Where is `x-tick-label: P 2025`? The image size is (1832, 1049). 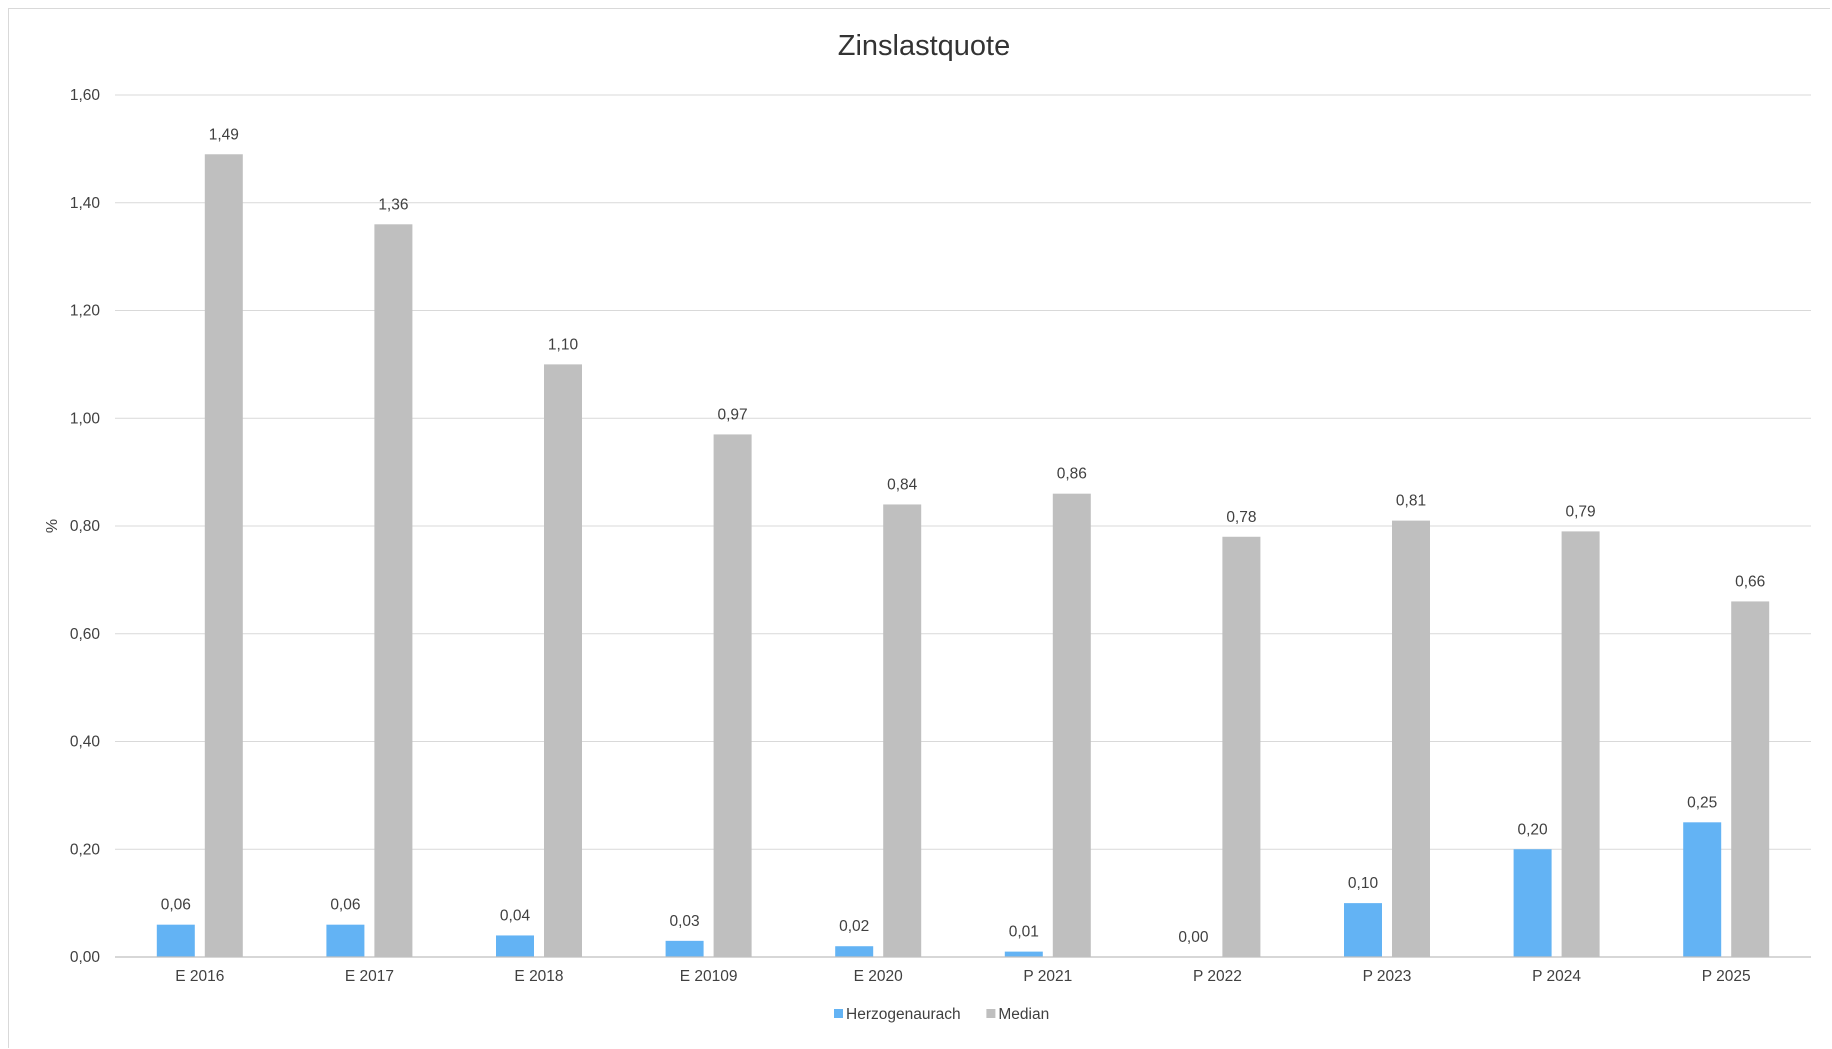
x-tick-label: P 2025 is located at coordinates (1726, 976).